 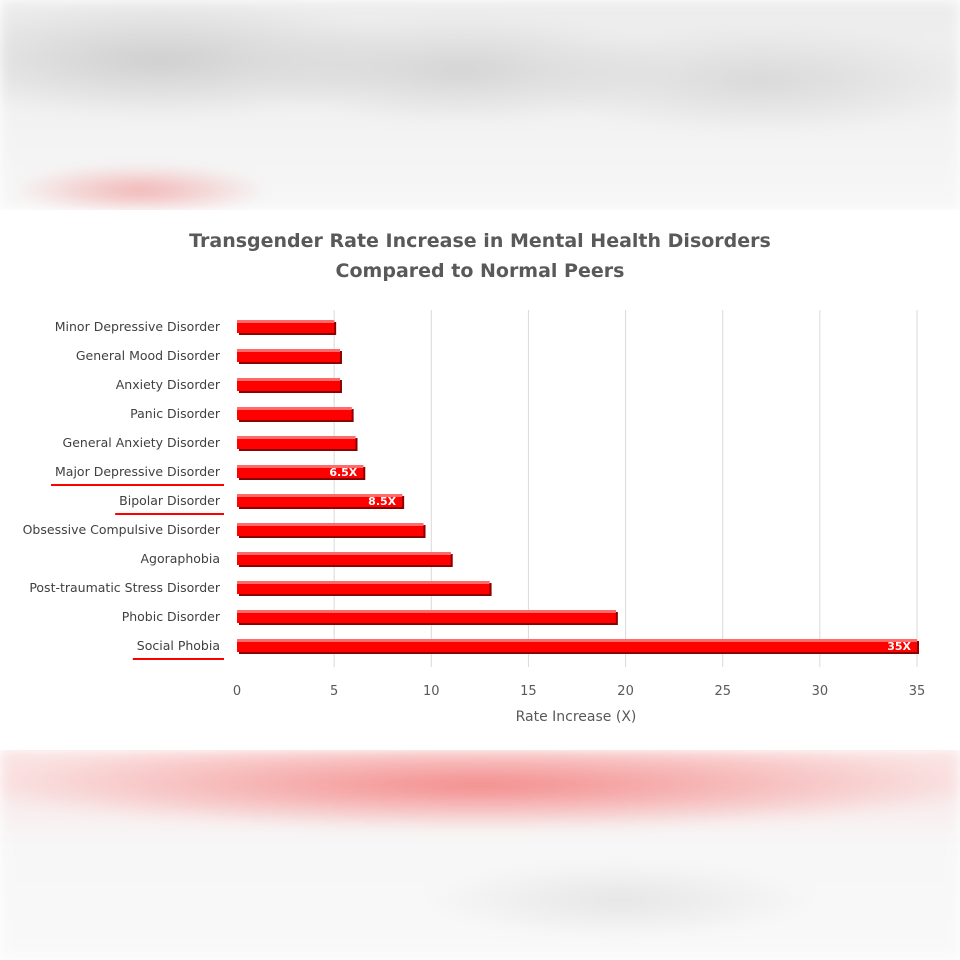 I want to click on bar-data-label: 6.5X, so click(x=343, y=472).